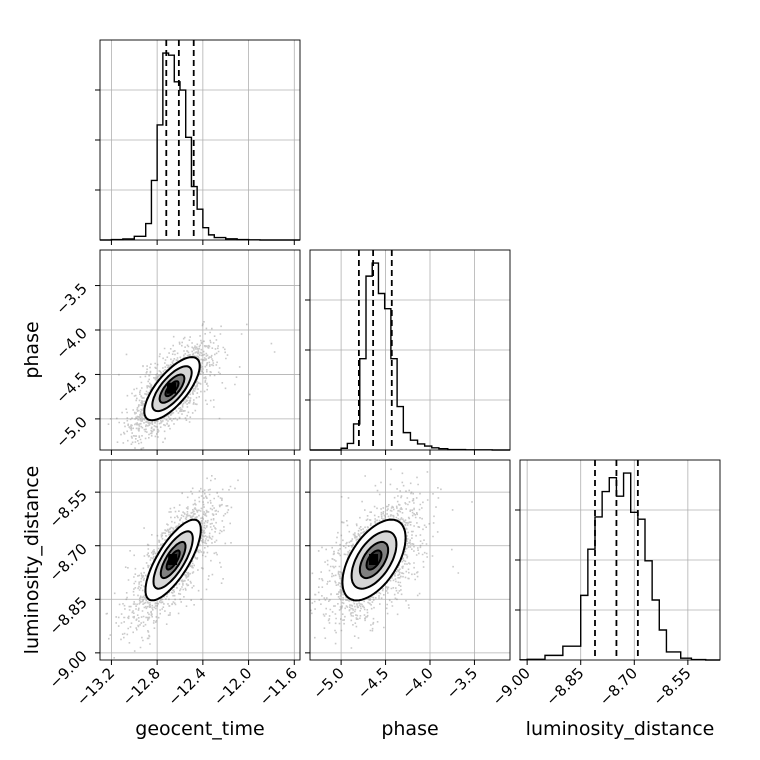  I want to click on x-tick-label-geocent_time-2: −12.4, so click(186, 686).